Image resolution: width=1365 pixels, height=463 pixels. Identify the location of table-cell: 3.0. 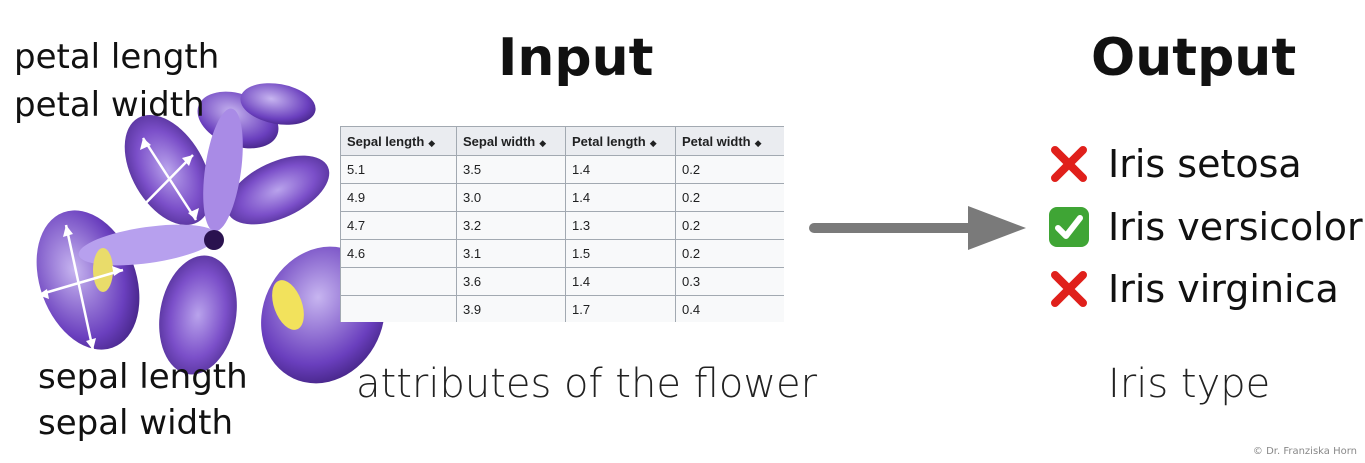
(511, 197).